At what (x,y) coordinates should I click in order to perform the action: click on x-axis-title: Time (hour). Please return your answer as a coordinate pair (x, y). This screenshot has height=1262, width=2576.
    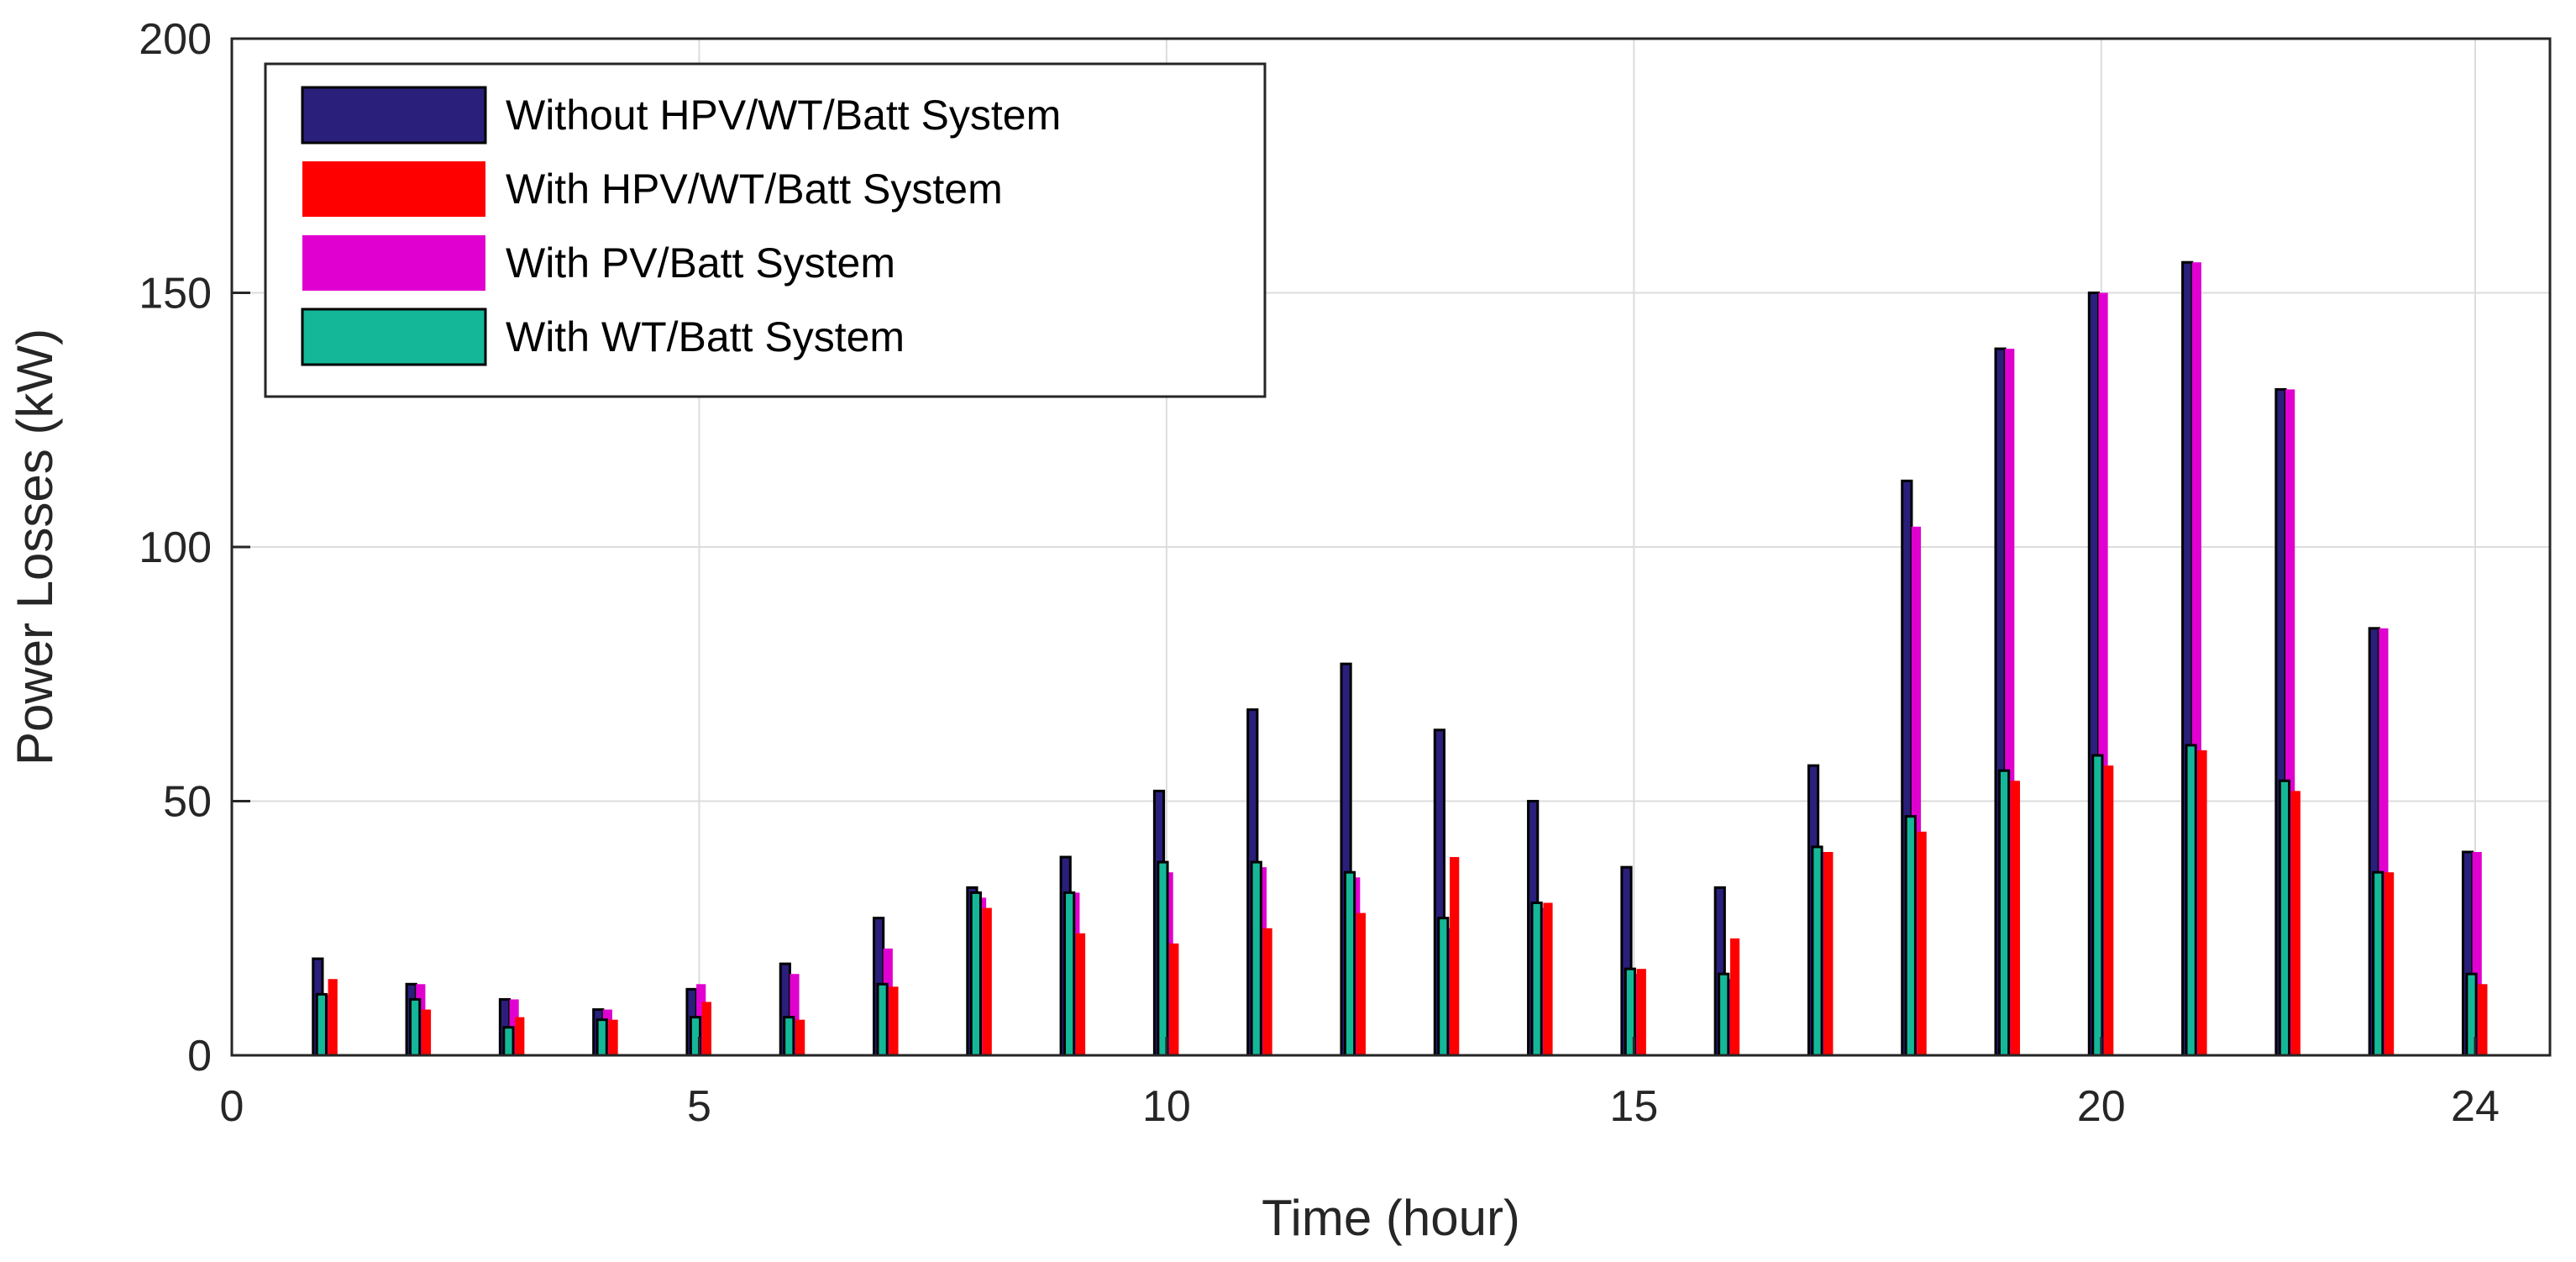
    Looking at the image, I should click on (1391, 1218).